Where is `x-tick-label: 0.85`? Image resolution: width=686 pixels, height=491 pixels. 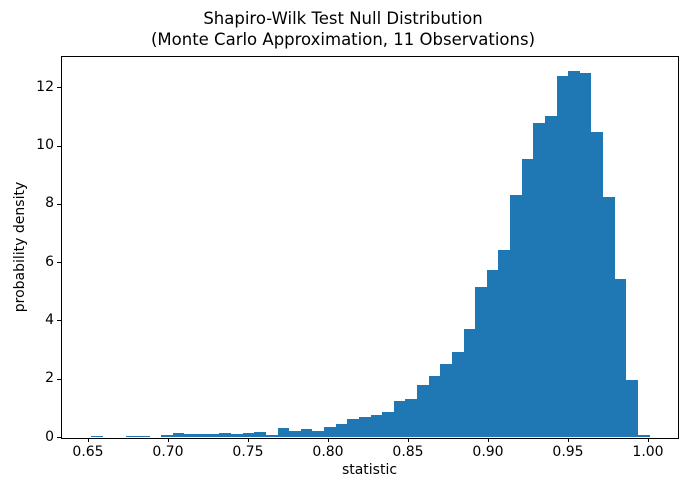 x-tick-label: 0.85 is located at coordinates (408, 452).